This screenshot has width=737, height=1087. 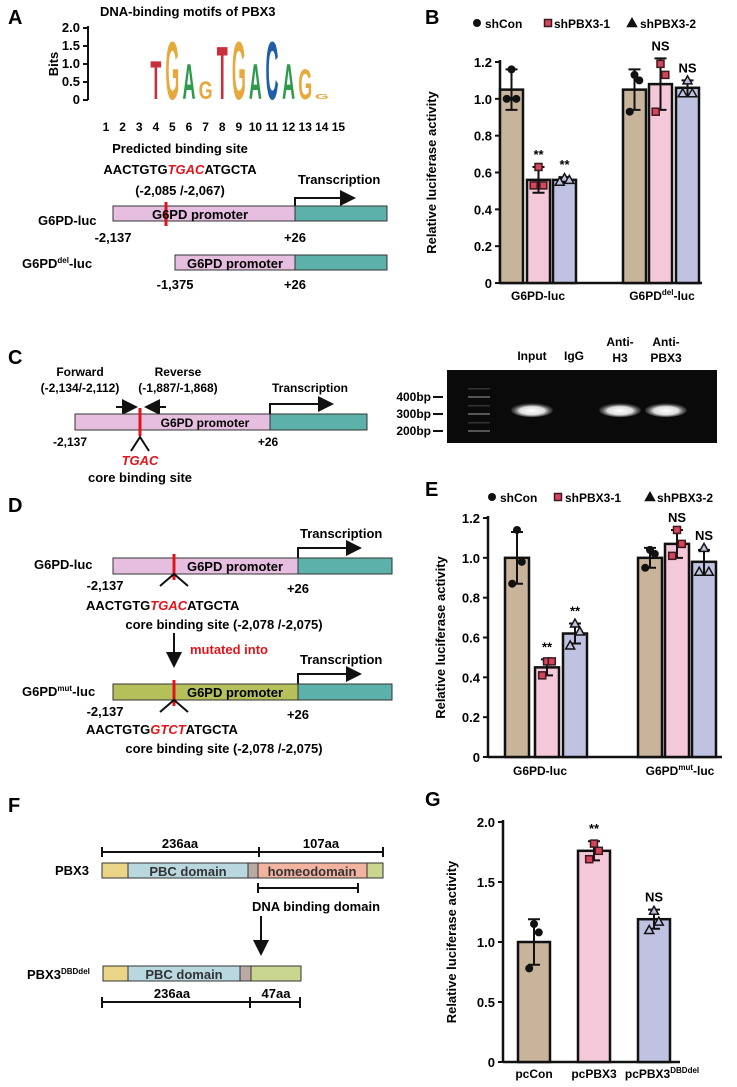 What do you see at coordinates (556, 389) in the screenshot?
I see `chip-gel-image: Input IgG Anti- H3 Anti- PBX3 400bp 300bp 200bp` at bounding box center [556, 389].